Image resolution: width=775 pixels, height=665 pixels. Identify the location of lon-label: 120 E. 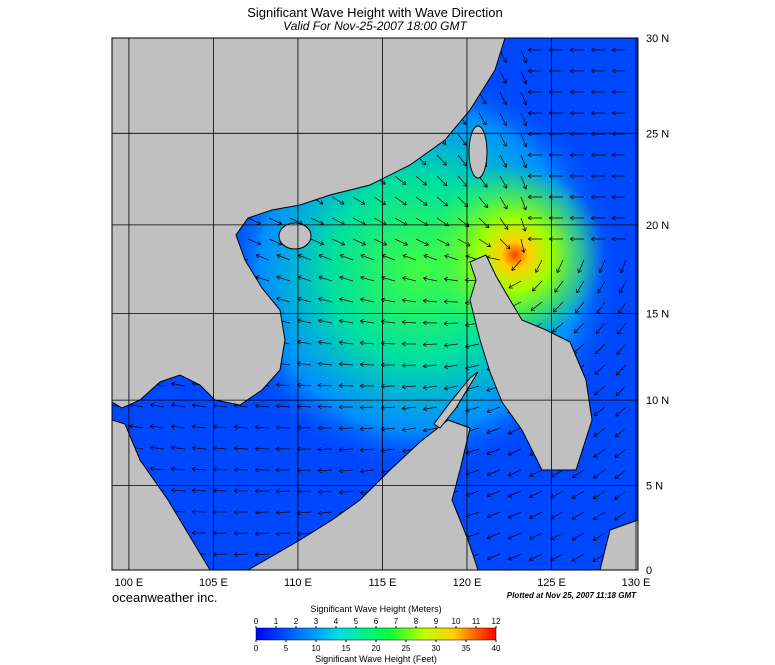
(467, 583).